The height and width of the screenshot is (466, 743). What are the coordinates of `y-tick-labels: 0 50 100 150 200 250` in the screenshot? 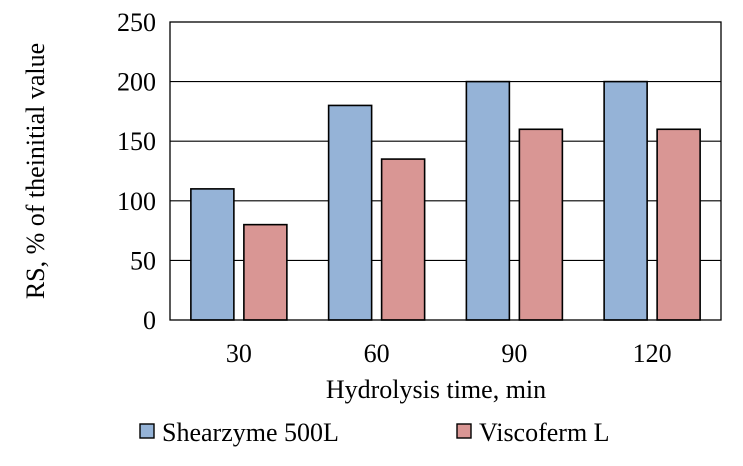 It's located at (136, 171).